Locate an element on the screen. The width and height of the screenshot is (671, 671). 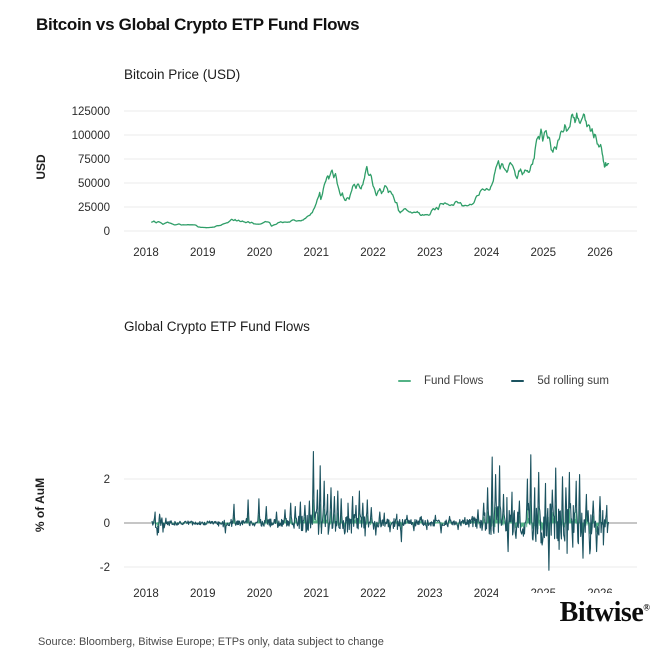
rolling-sum-line-swatch is located at coordinates (518, 381).